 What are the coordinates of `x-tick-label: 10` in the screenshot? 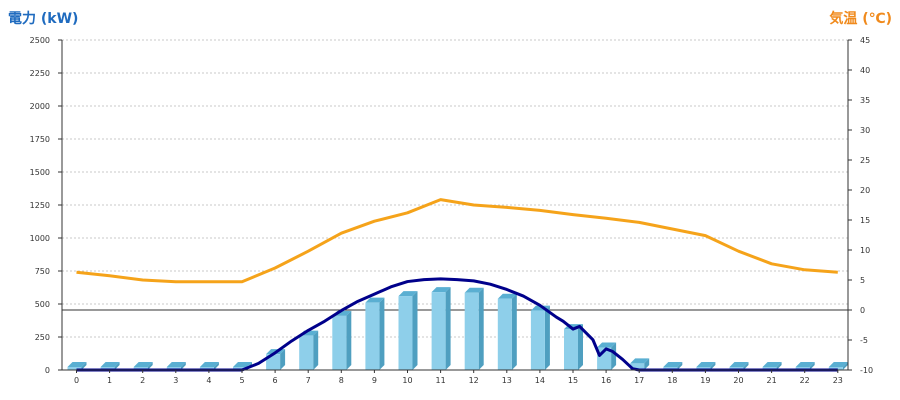 It's located at (407, 380).